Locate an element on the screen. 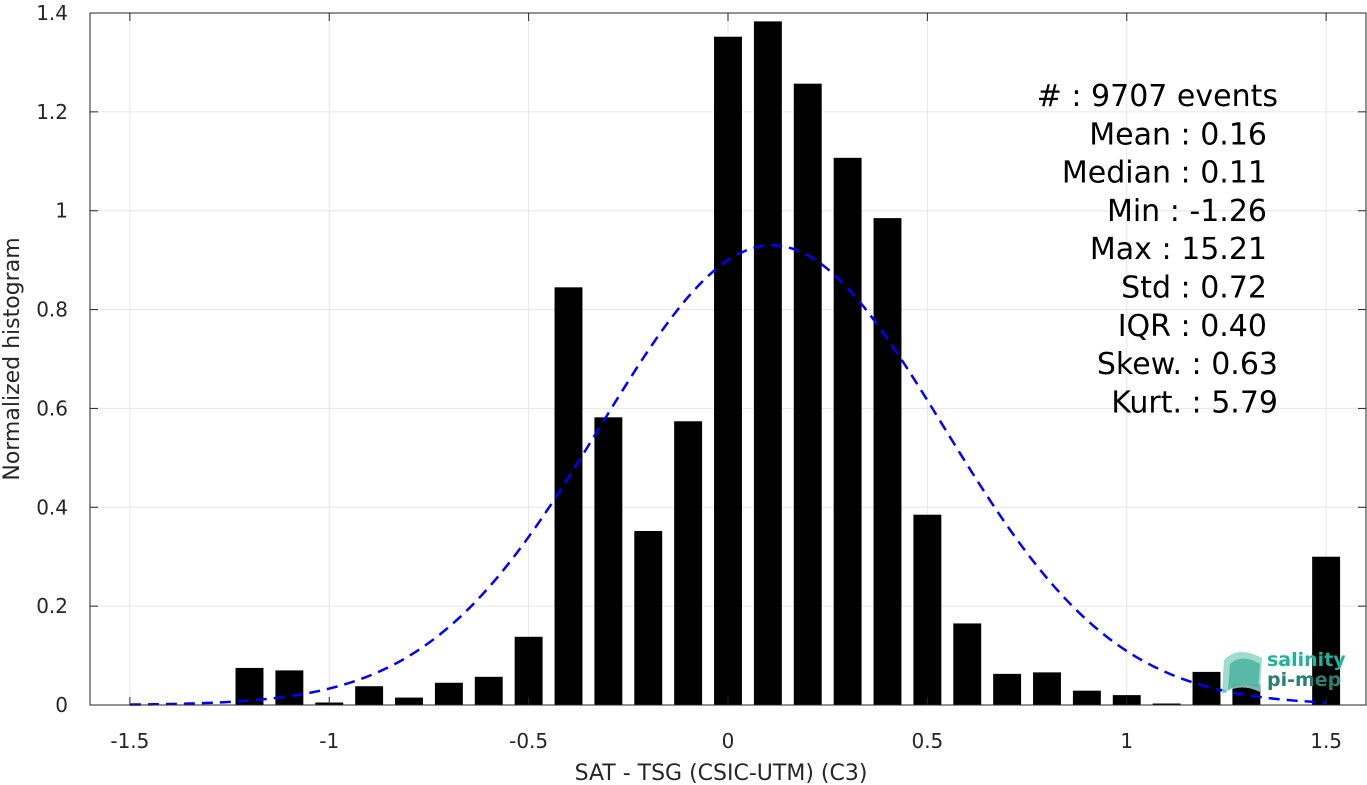 The height and width of the screenshot is (785, 1367). y-tick-label: 0.6 is located at coordinates (52, 408).